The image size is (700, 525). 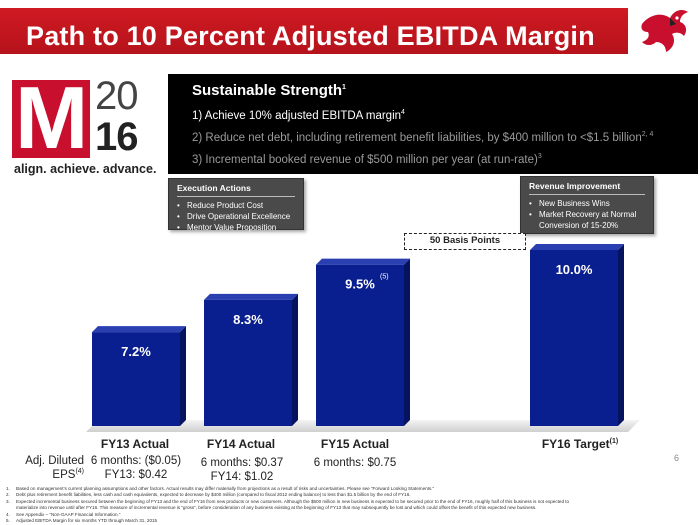 What do you see at coordinates (355, 444) in the screenshot?
I see `category-label-fy15: FY15 Actual` at bounding box center [355, 444].